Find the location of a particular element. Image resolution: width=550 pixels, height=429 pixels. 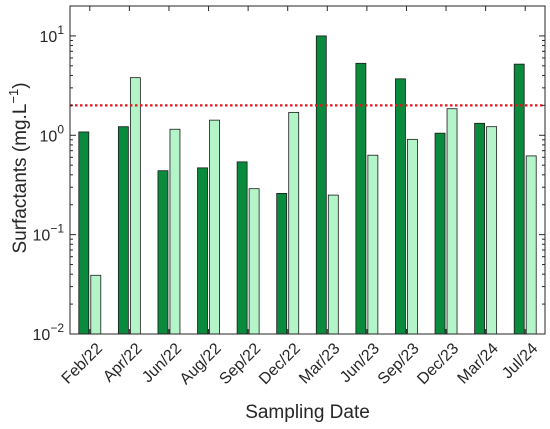

y-axis-label-main: Surfactants (mg.L is located at coordinates (20, 179).